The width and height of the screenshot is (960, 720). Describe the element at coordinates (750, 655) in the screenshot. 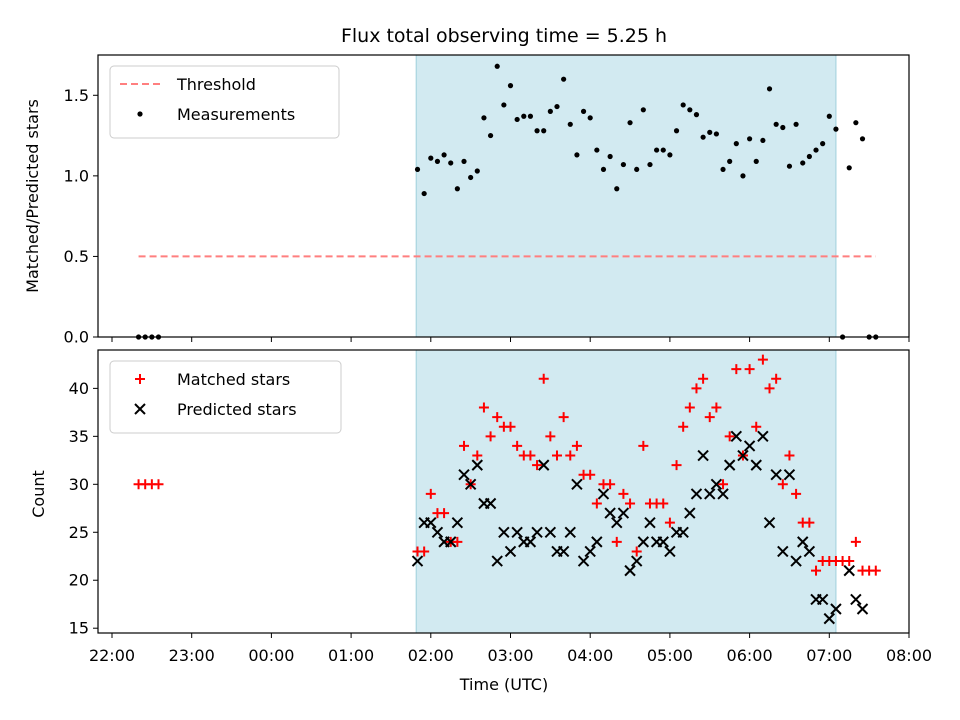

I see `x-tick-label: 06:00` at that location.